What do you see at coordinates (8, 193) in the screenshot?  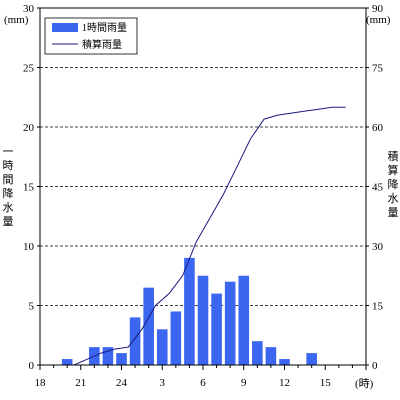 I see `left-axis-label-char: 降` at bounding box center [8, 193].